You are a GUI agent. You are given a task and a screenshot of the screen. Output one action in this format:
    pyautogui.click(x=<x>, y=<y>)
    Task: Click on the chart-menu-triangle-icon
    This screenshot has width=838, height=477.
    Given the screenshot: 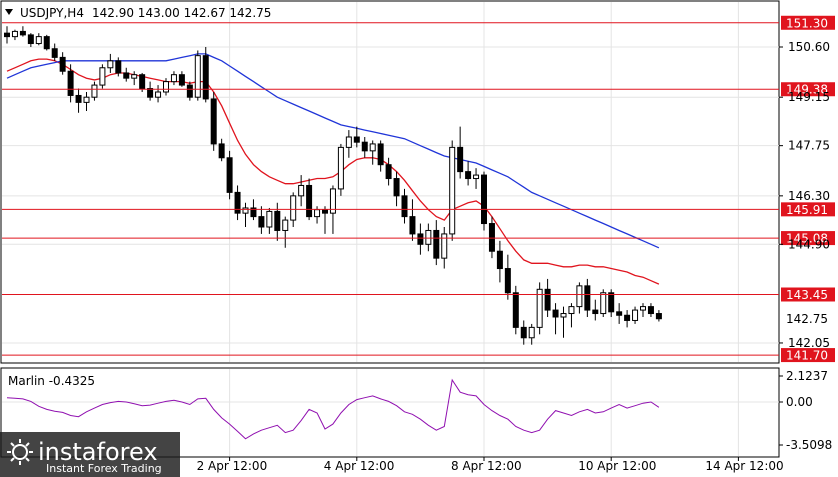 What is the action you would take?
    pyautogui.click(x=9, y=12)
    